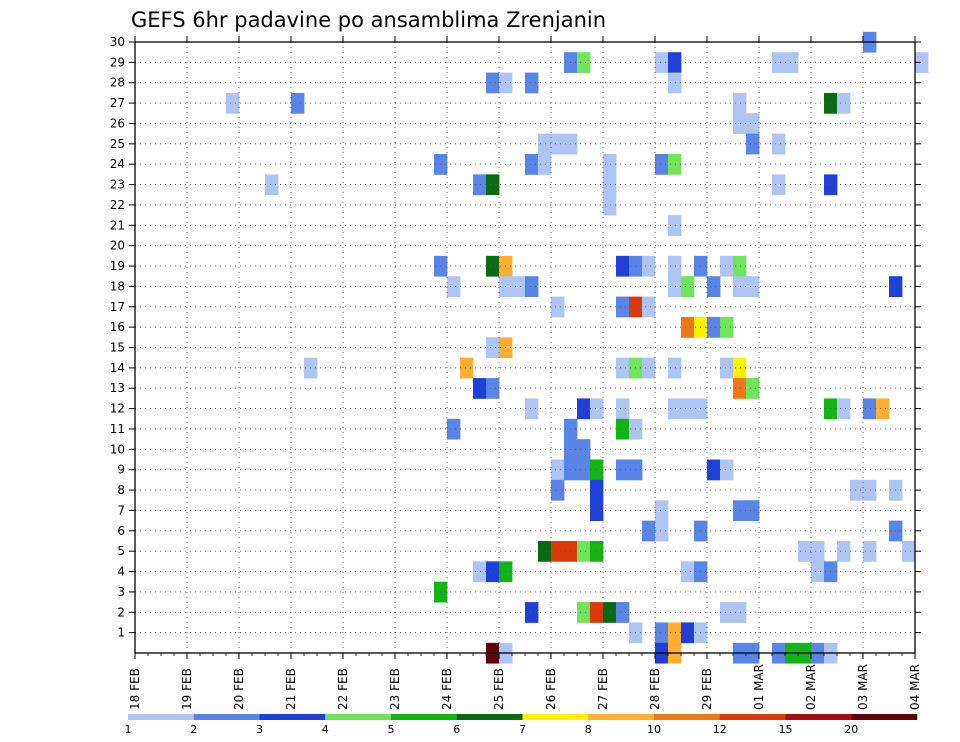  I want to click on x-tick-label: 21 FEB, so click(291, 689).